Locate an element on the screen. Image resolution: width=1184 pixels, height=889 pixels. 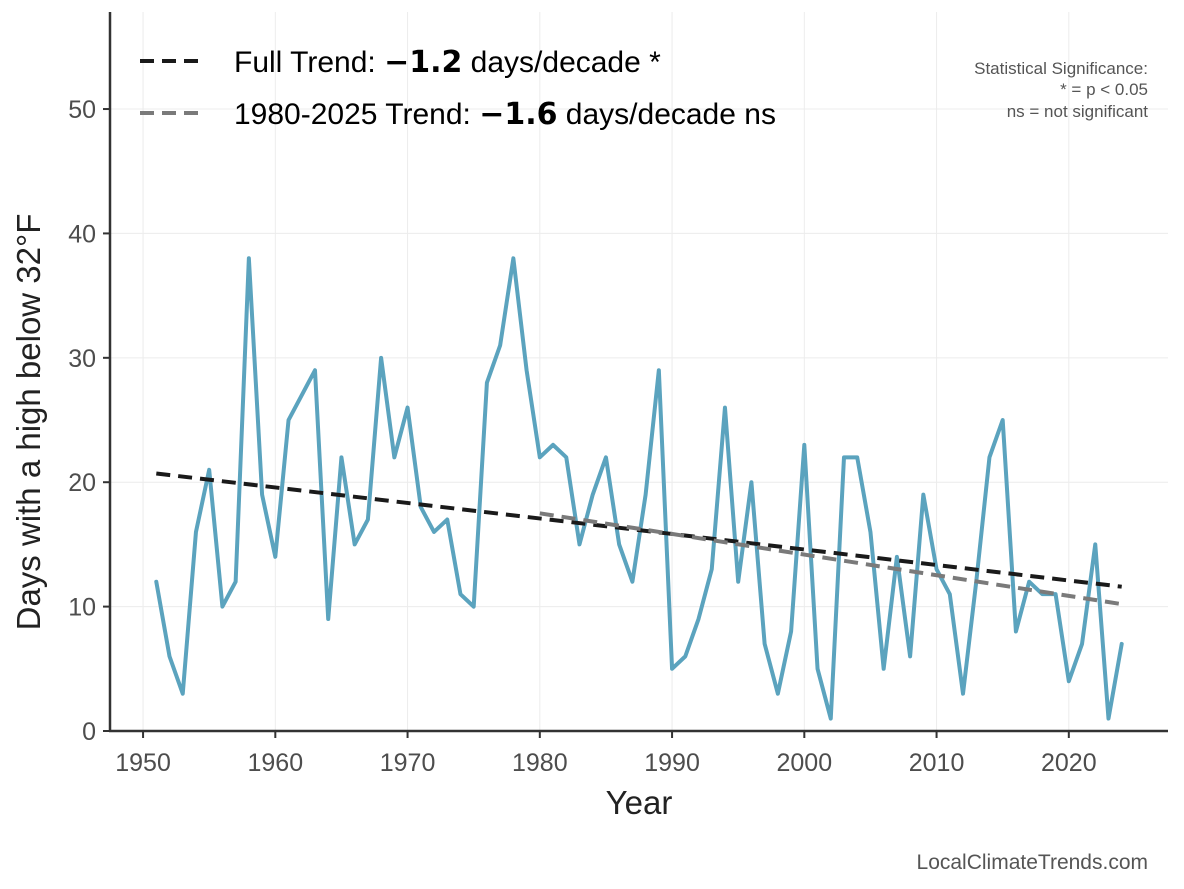
y-axis-title: Days with a high below 32°F is located at coordinates (28, 422).